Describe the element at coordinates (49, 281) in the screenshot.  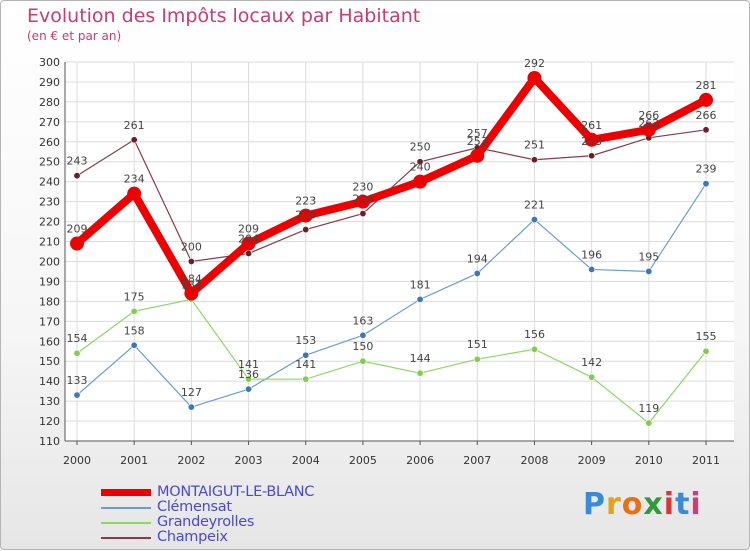
I see `y-tick-label: 190` at that location.